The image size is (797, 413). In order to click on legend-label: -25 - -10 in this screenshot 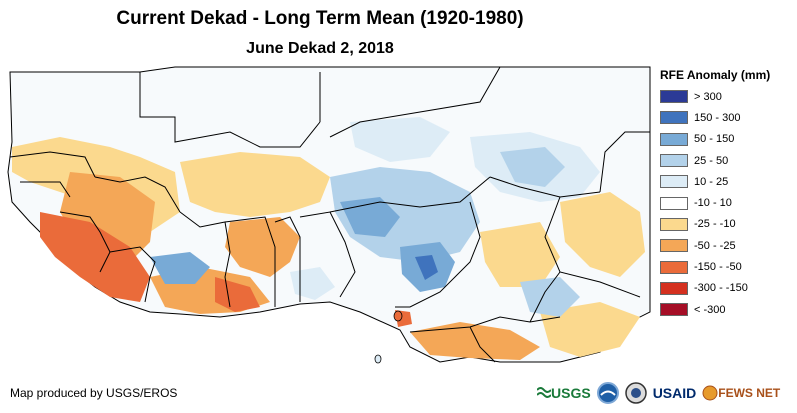, I will do `click(715, 224)`.